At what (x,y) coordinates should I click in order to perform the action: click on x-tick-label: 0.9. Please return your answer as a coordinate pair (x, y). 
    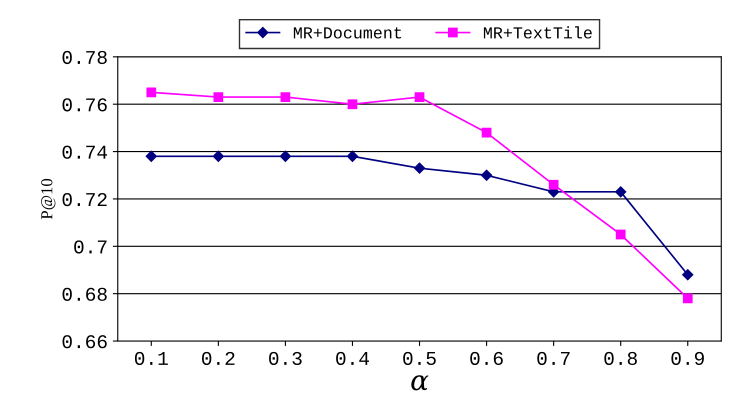
    Looking at the image, I should click on (687, 359).